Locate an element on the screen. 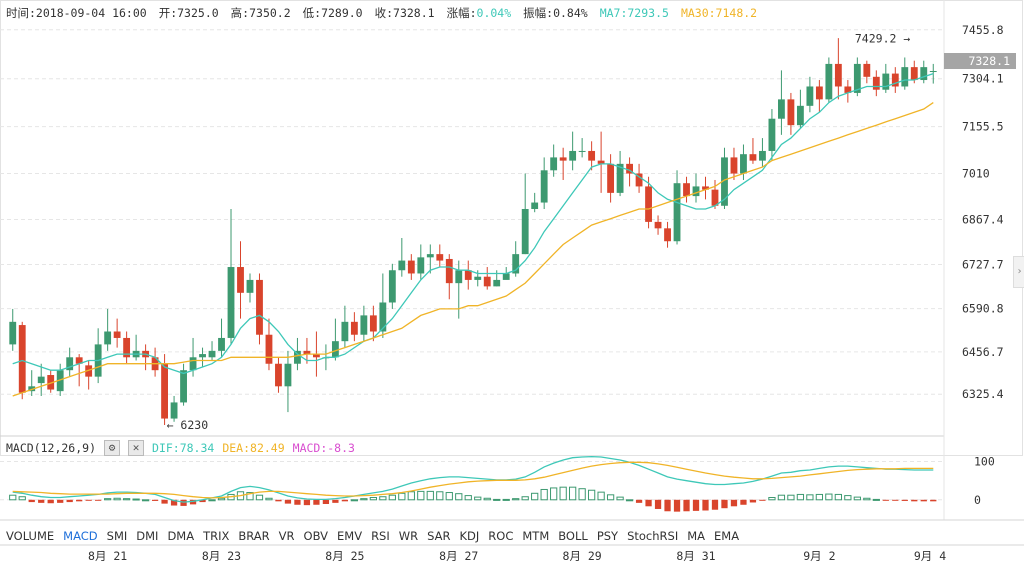  current-price-tag: 7328.1 is located at coordinates (980, 61).